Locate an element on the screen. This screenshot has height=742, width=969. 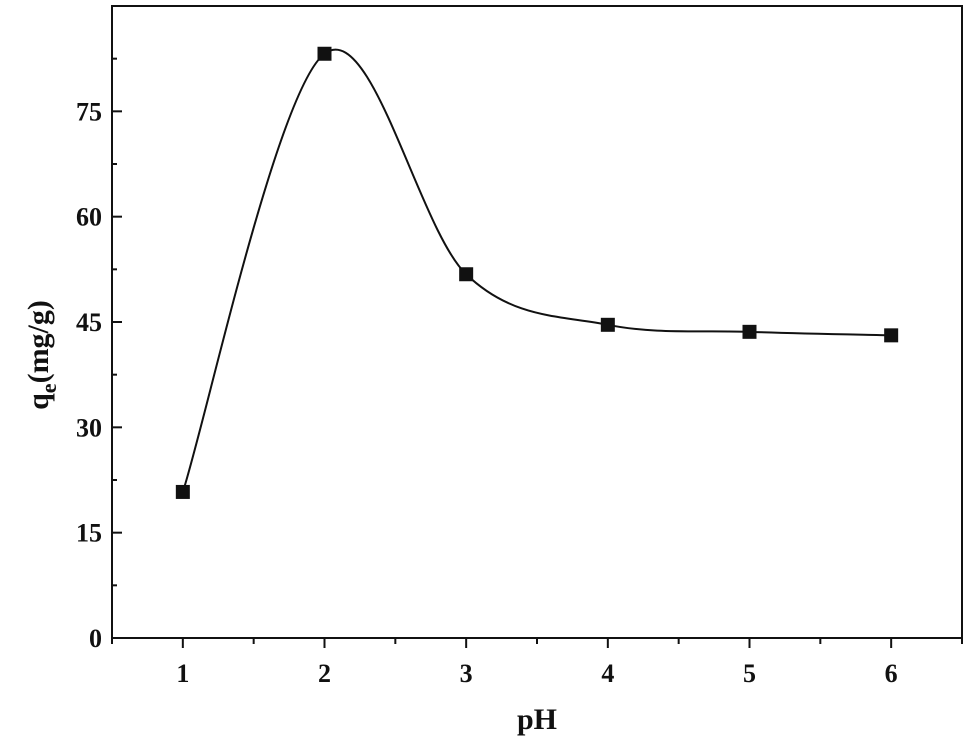
y-tick-label: 45 is located at coordinates (89, 322).